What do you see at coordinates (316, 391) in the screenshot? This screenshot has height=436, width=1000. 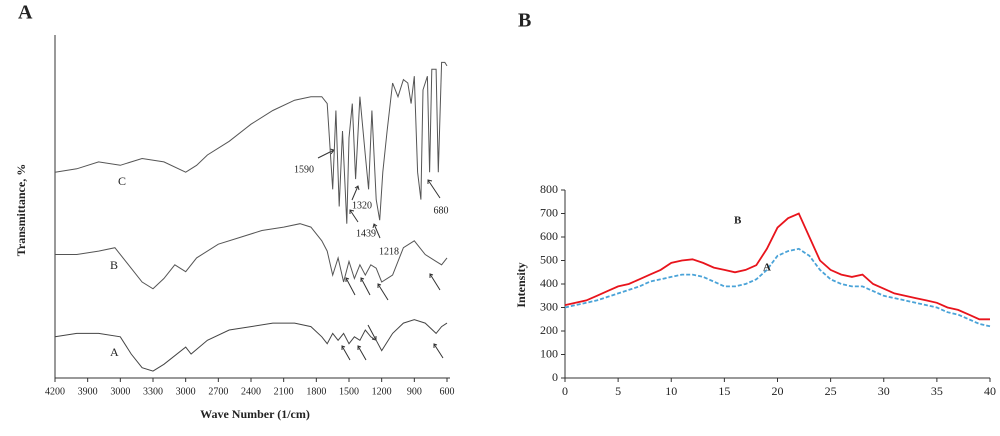 I see `x-tick-label: 1800` at bounding box center [316, 391].